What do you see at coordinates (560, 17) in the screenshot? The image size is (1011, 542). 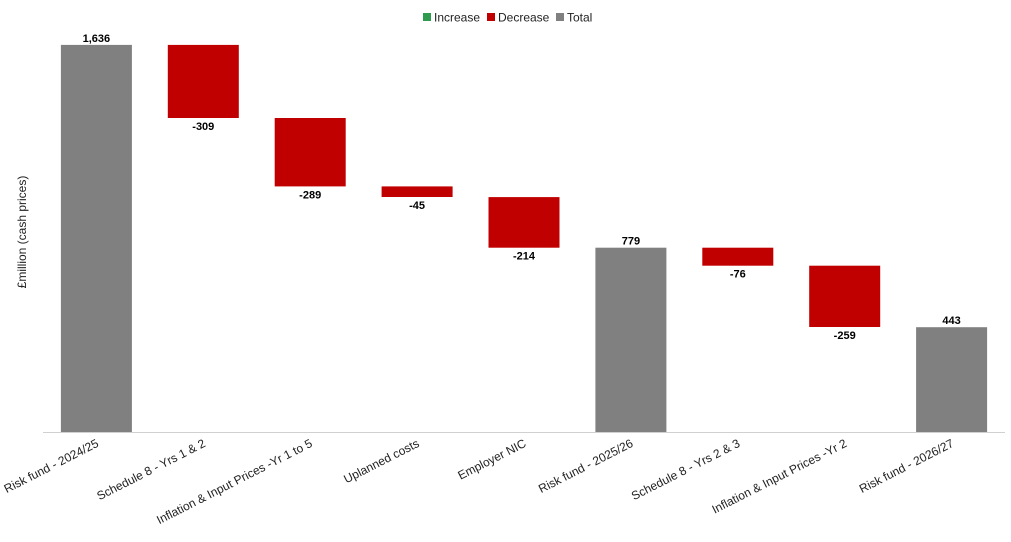 I see `legend-swatch-total` at bounding box center [560, 17].